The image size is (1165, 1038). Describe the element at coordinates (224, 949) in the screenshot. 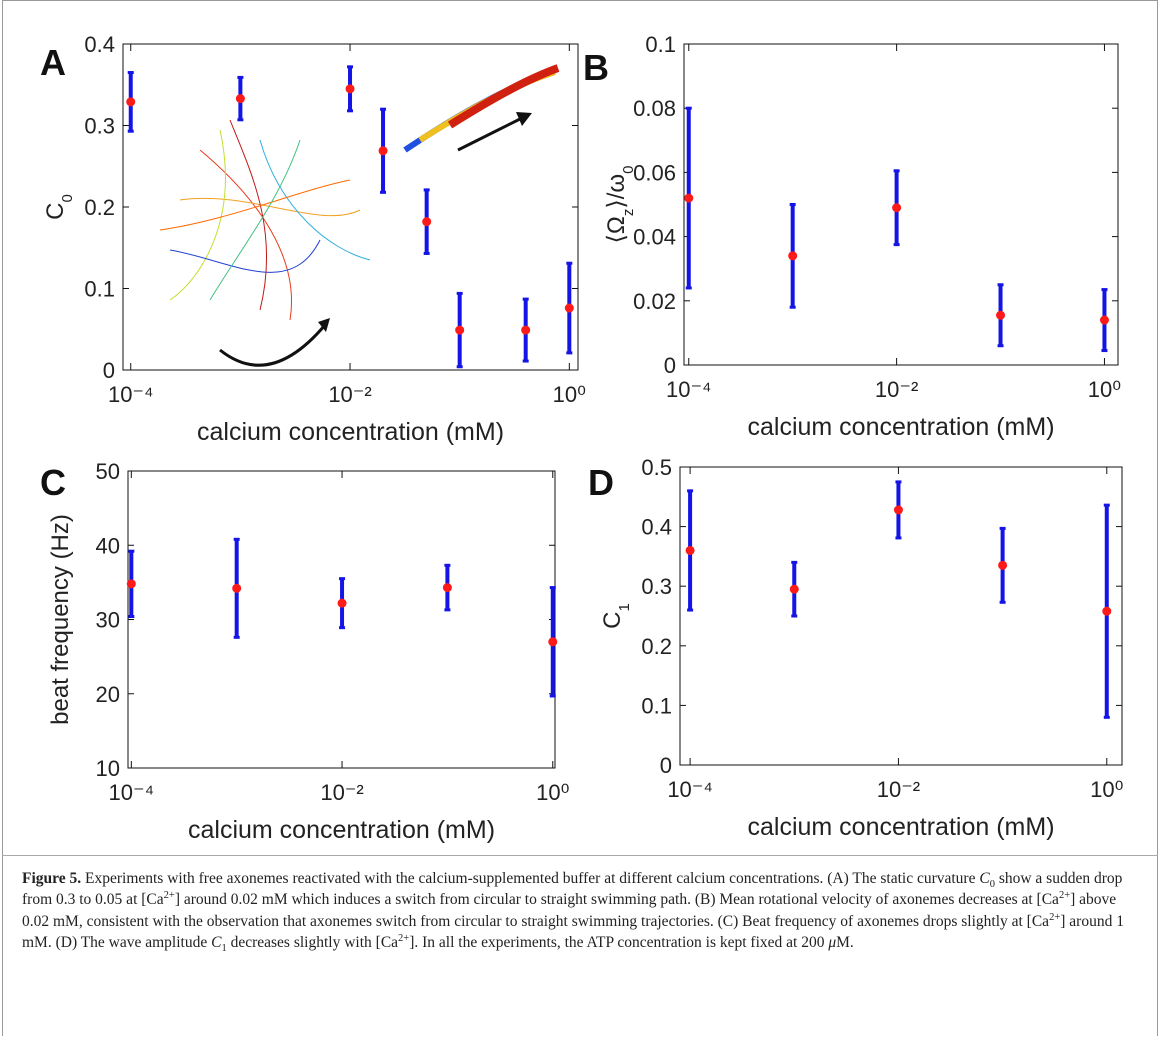

I see `caption-run: 1` at that location.